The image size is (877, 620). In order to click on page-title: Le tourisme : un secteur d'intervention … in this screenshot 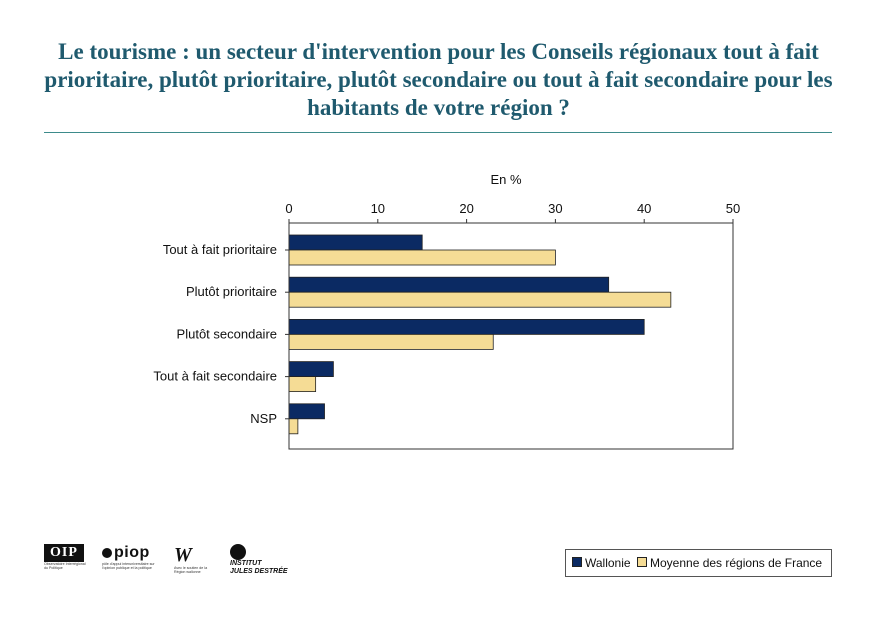, I will do `click(438, 79)`.